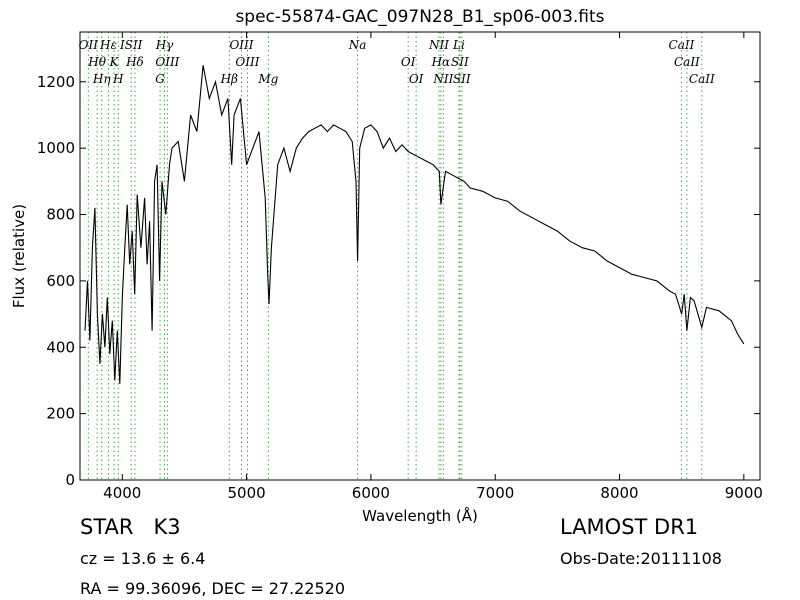  I want to click on y-axis-label: Flux (relative), so click(19, 256).